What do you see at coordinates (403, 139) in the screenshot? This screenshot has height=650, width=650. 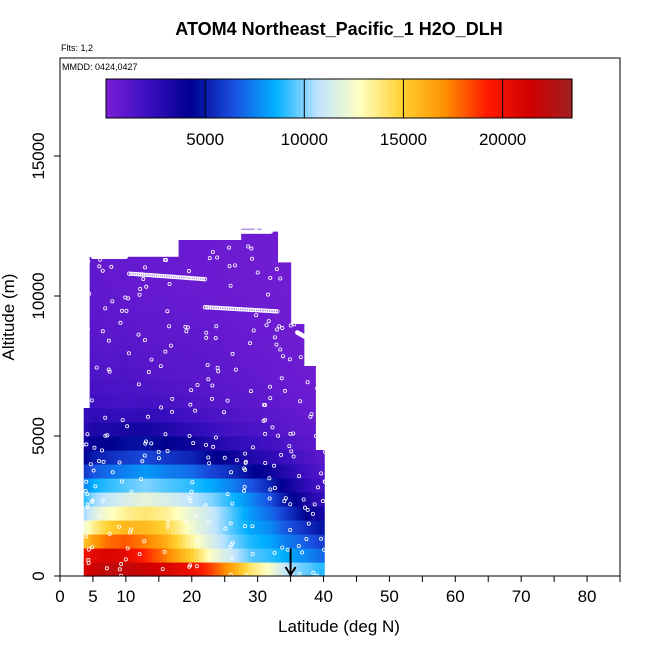 I see `colorbar-tick-label: 15000` at bounding box center [403, 139].